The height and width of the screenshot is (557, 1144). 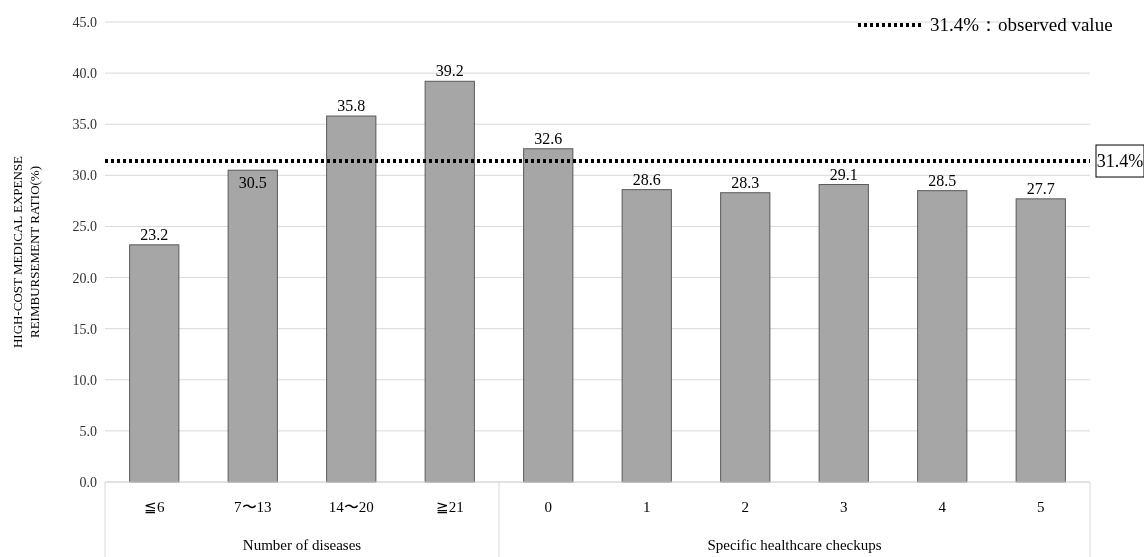 What do you see at coordinates (84, 74) in the screenshot?
I see `y-tick-label: 40.0` at bounding box center [84, 74].